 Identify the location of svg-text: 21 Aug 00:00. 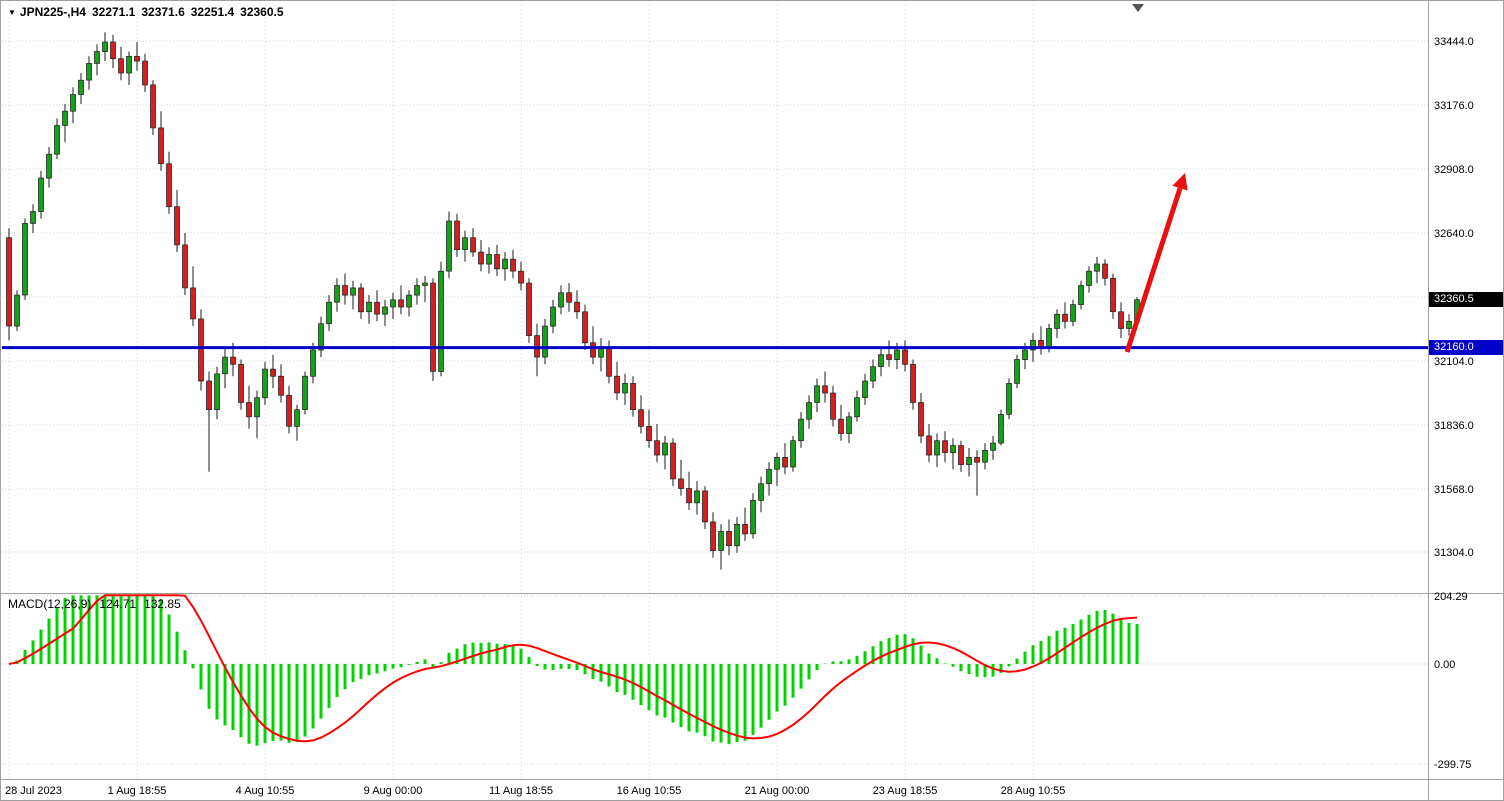
(777, 791).